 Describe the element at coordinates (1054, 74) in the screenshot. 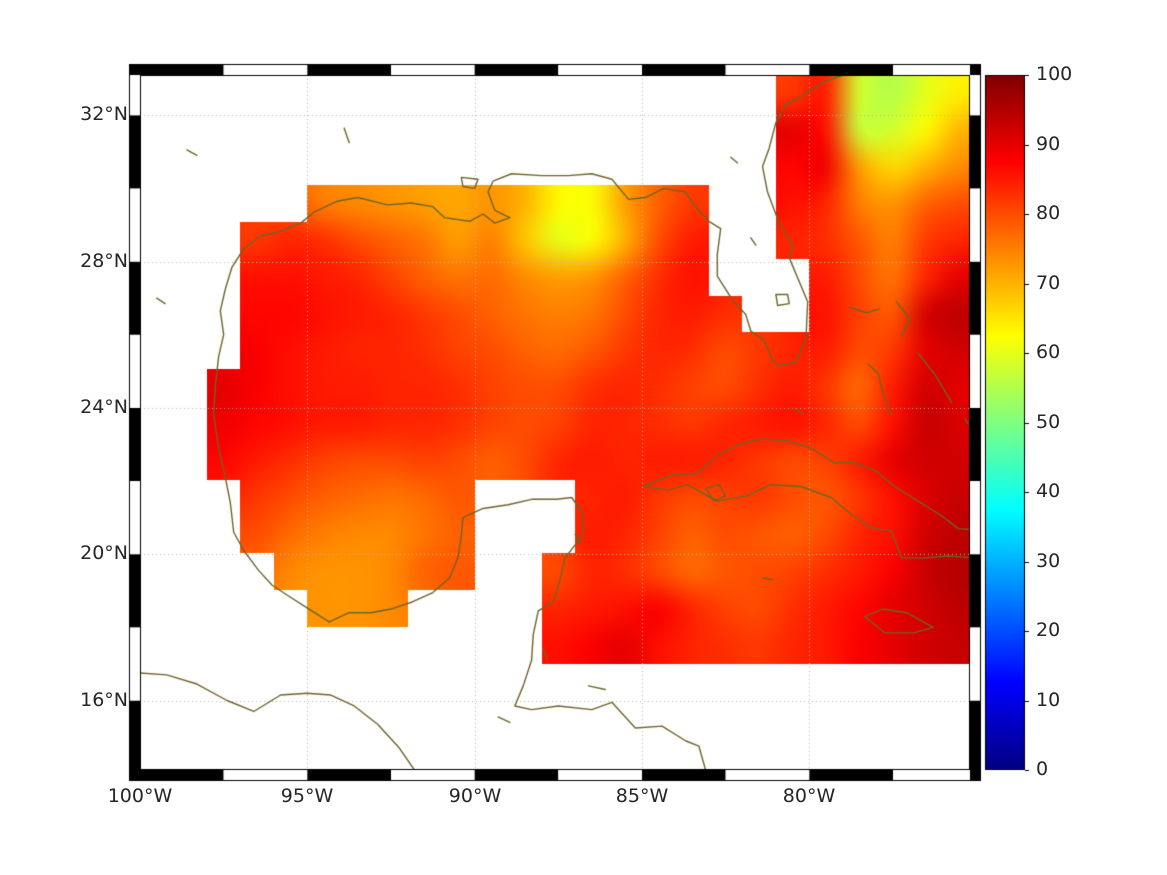

I see `colorbar-tick-label: 100` at that location.